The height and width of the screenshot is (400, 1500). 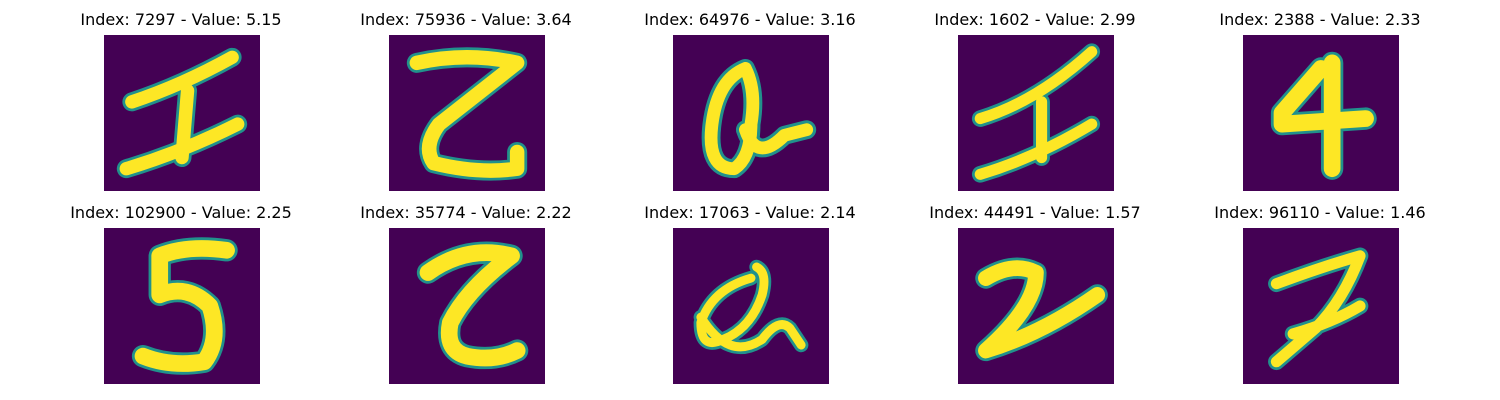 I want to click on panel-4: Index: 1602 - Value: 2.99, so click(x=1035, y=95).